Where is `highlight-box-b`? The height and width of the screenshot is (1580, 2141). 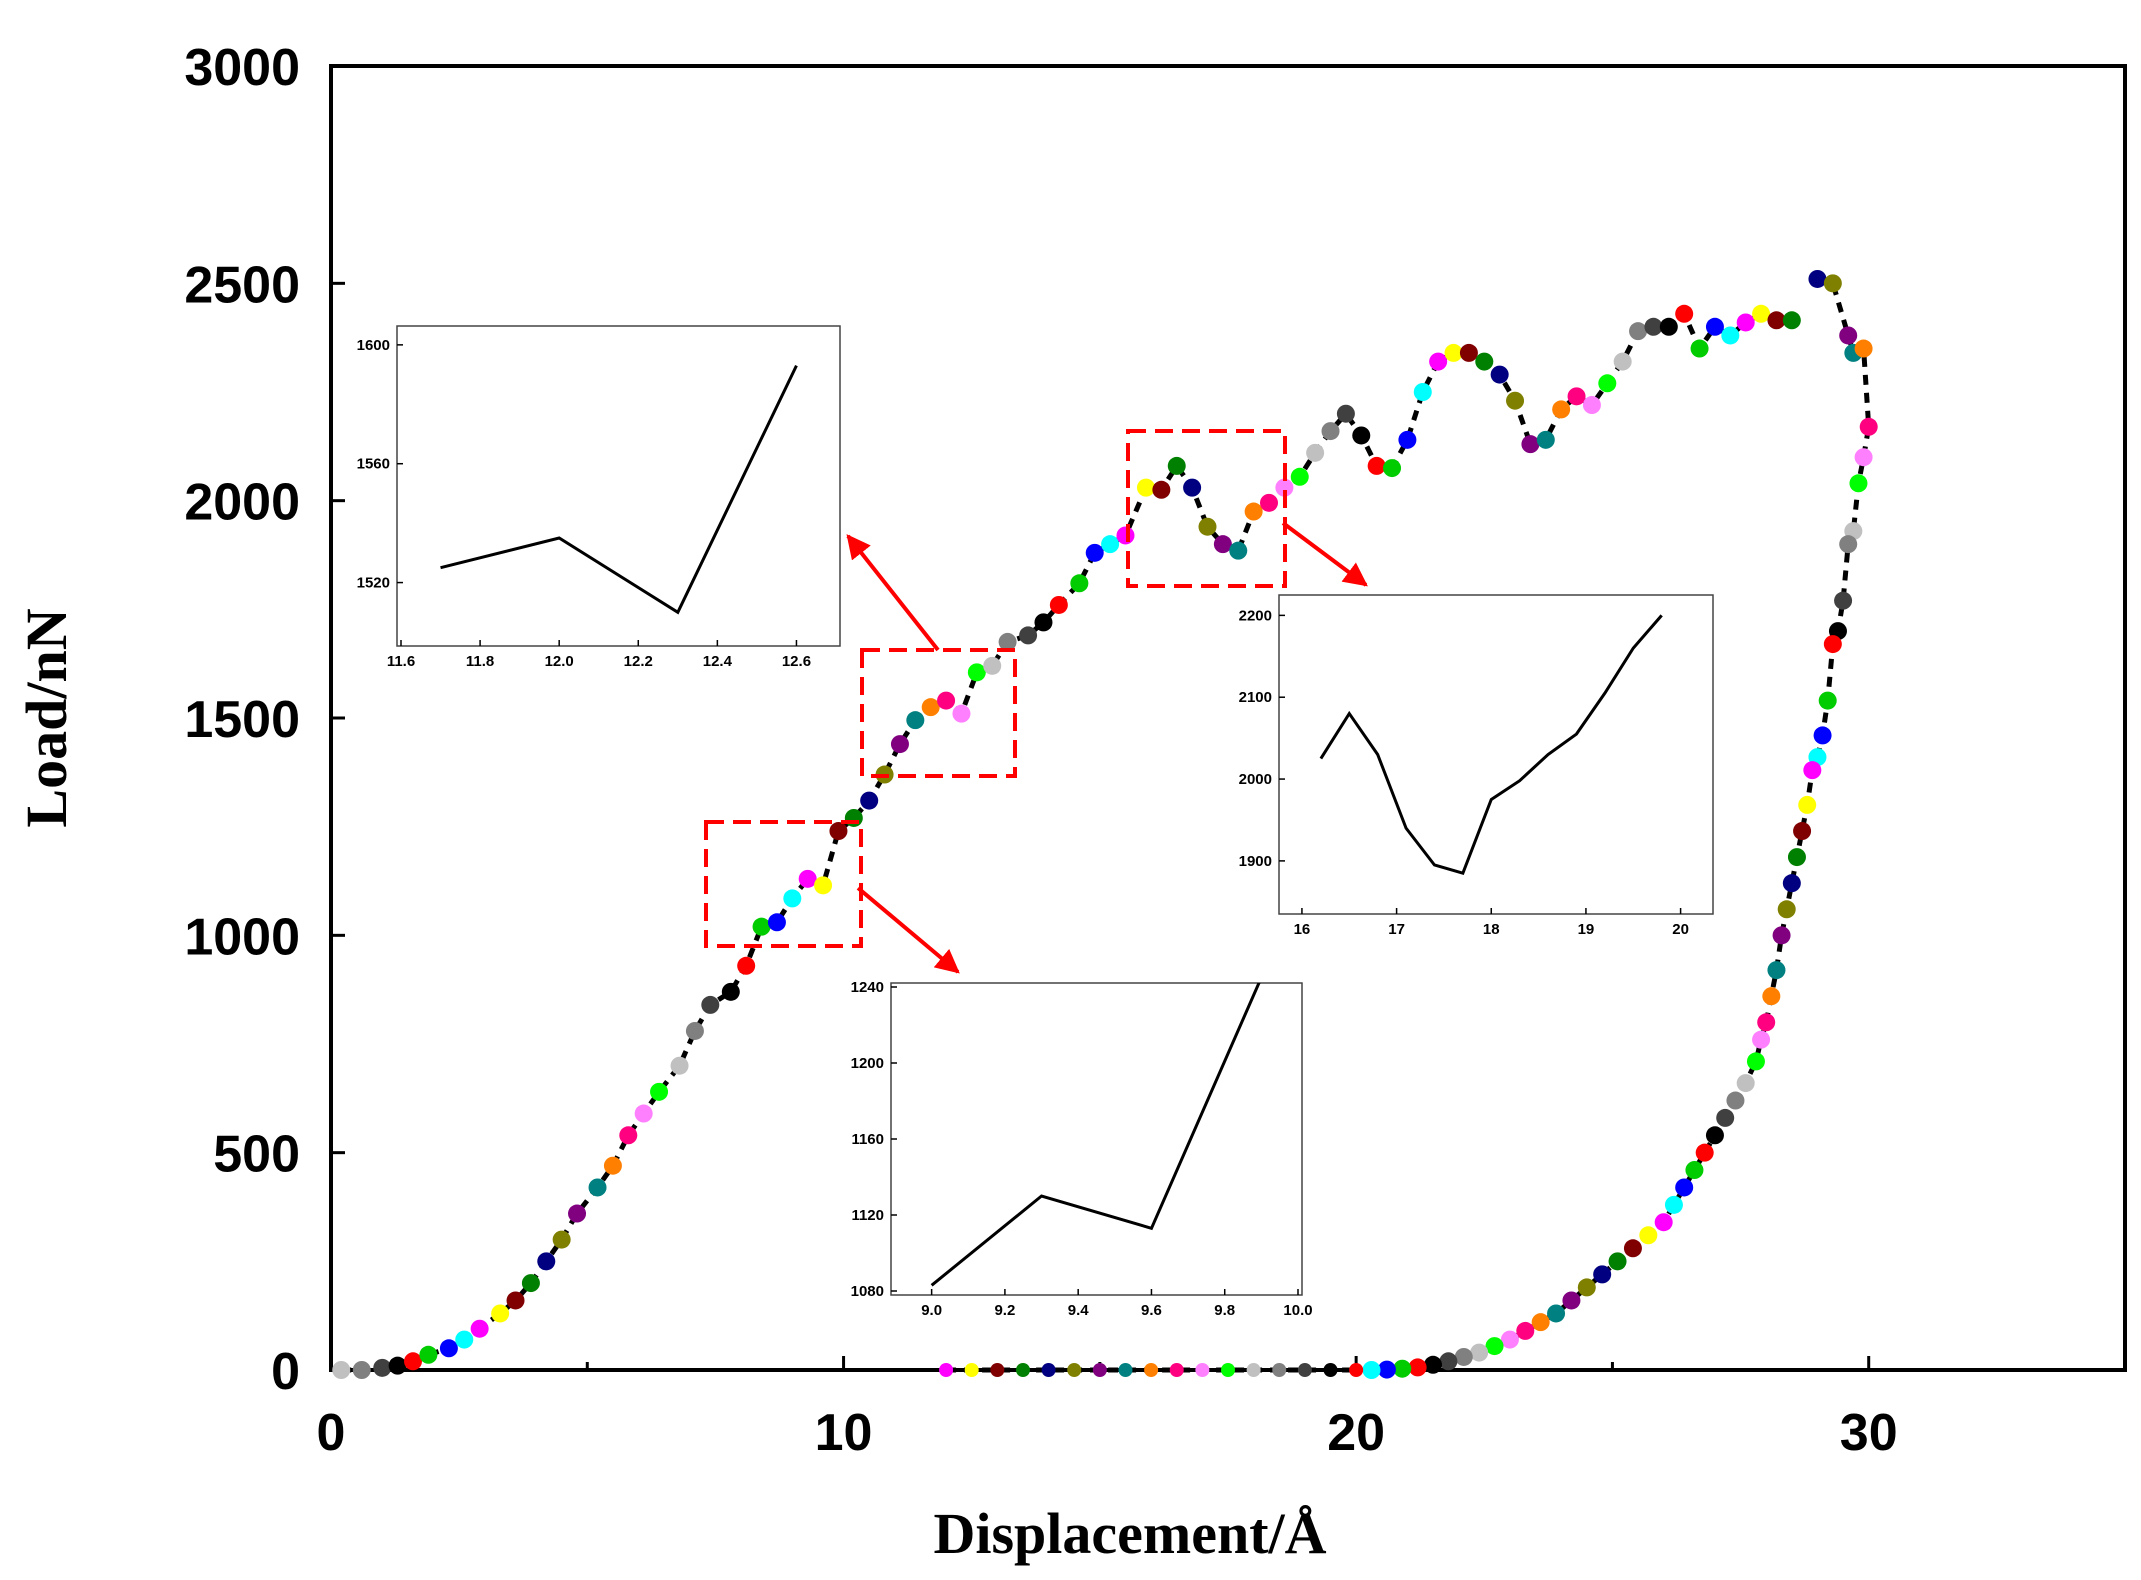 highlight-box-b is located at coordinates (1206, 508).